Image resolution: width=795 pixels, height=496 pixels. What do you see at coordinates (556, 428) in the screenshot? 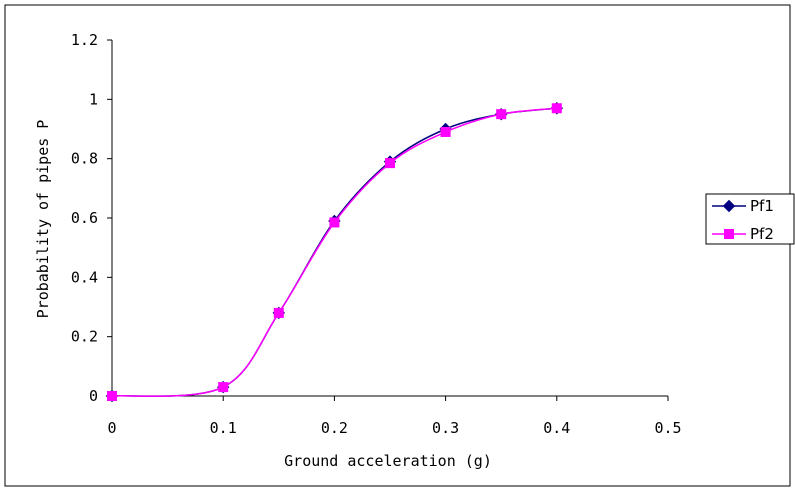
I see `x-tick-label: 0.4` at bounding box center [556, 428].